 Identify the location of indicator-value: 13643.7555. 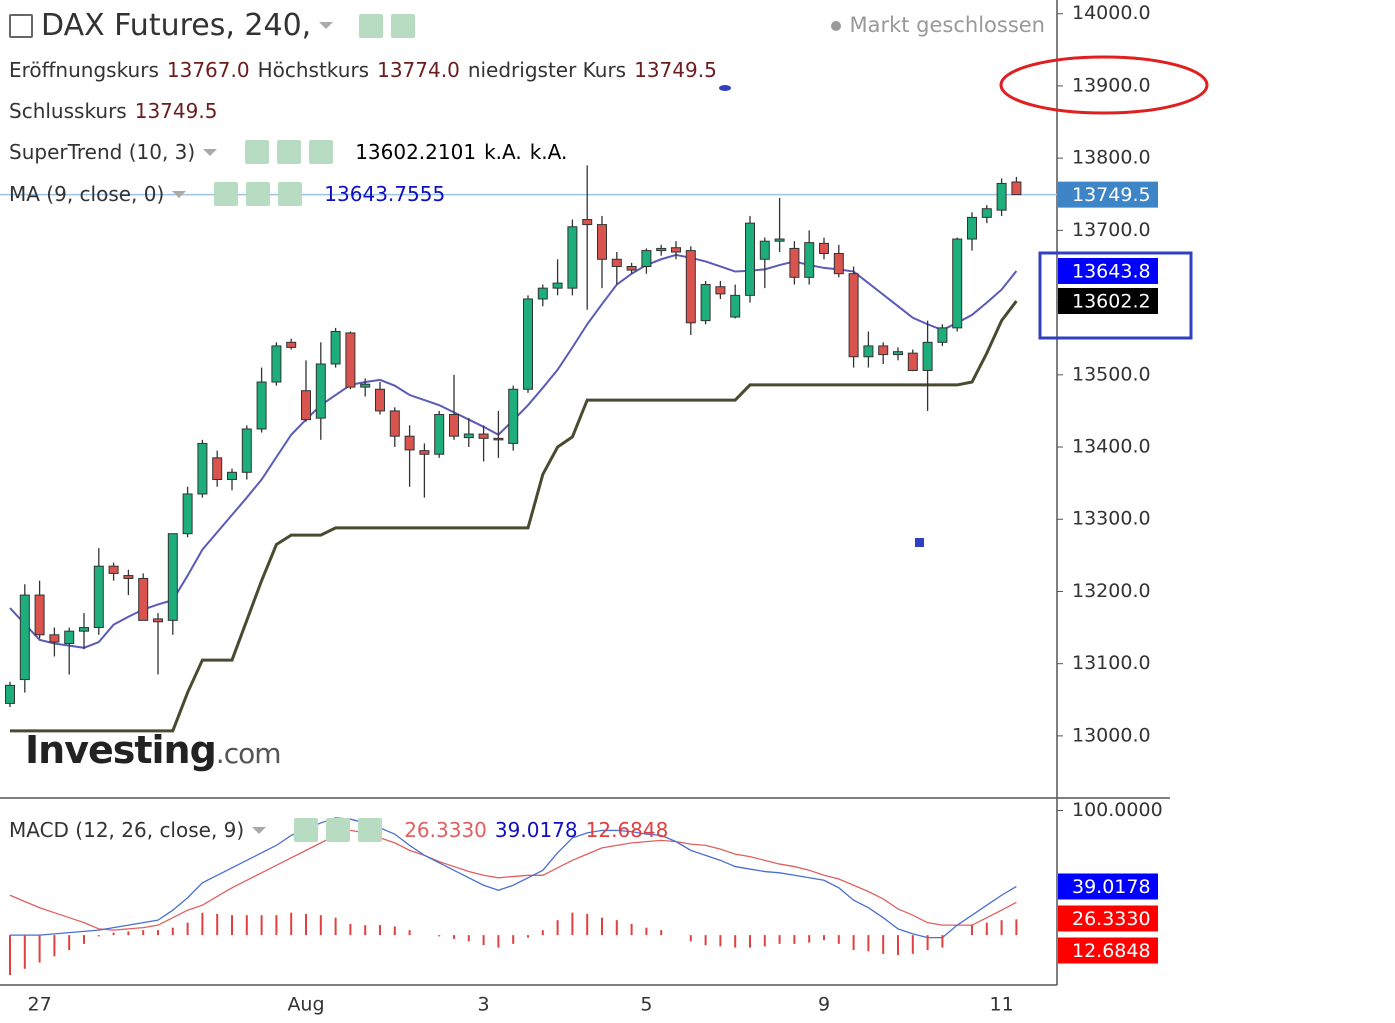
(385, 194).